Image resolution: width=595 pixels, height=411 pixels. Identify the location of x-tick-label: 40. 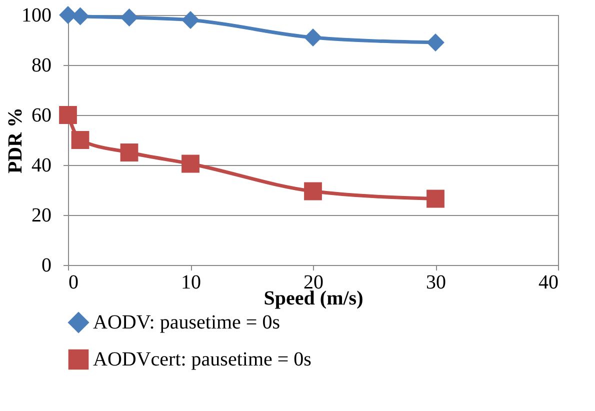
(548, 283).